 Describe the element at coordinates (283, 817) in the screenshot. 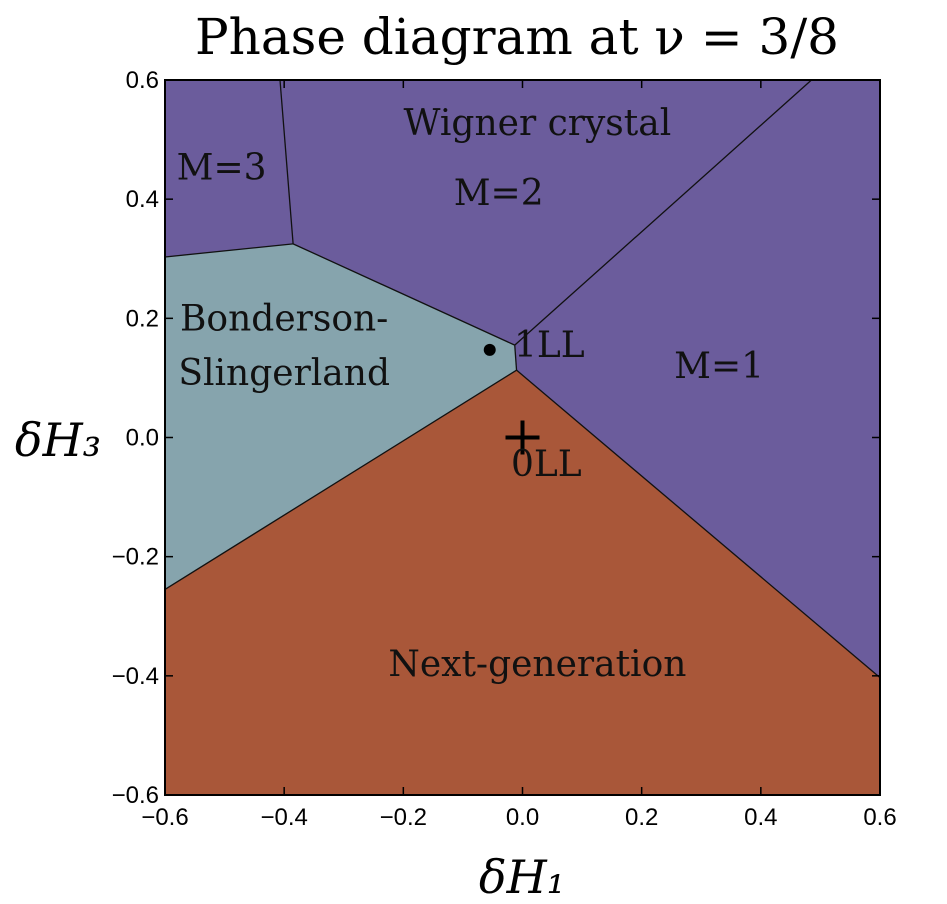

I see `x-tick-label: −0.4` at that location.